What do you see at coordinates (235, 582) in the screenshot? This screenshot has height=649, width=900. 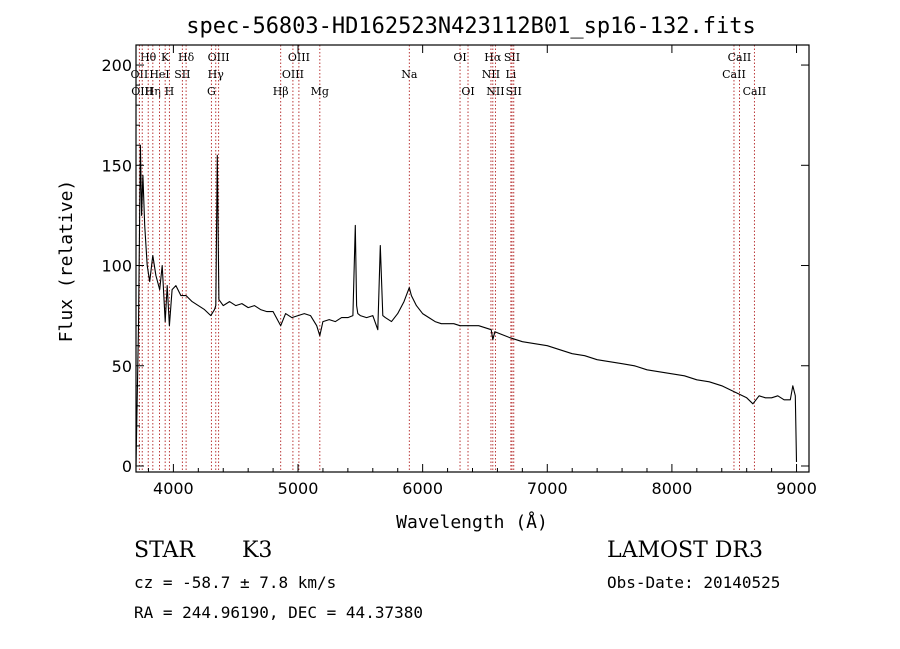 I see `velocity-readout: cz = -58.7 ± 7.8 km/s` at bounding box center [235, 582].